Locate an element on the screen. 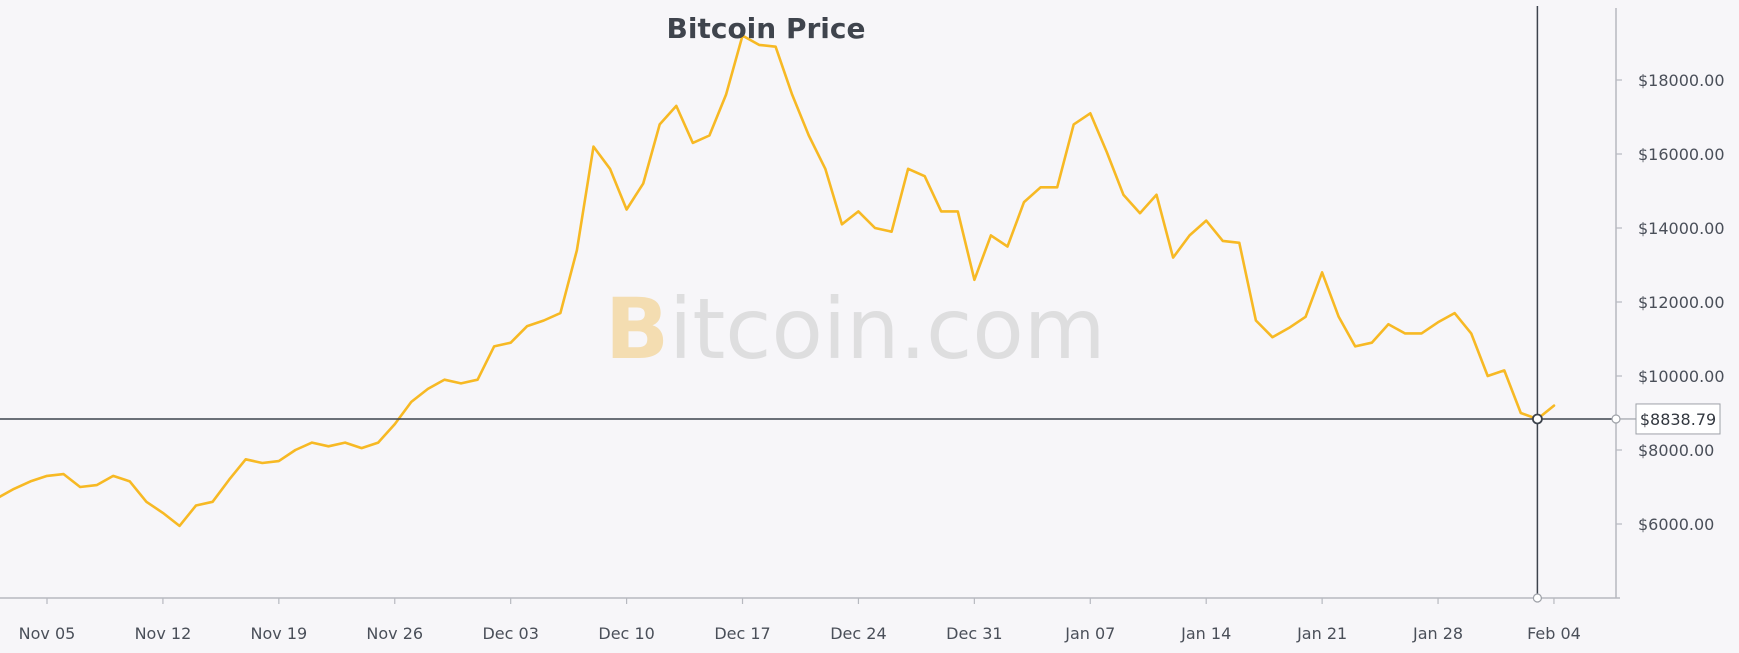  price-readout-label: $8838.79 is located at coordinates (1678, 419).